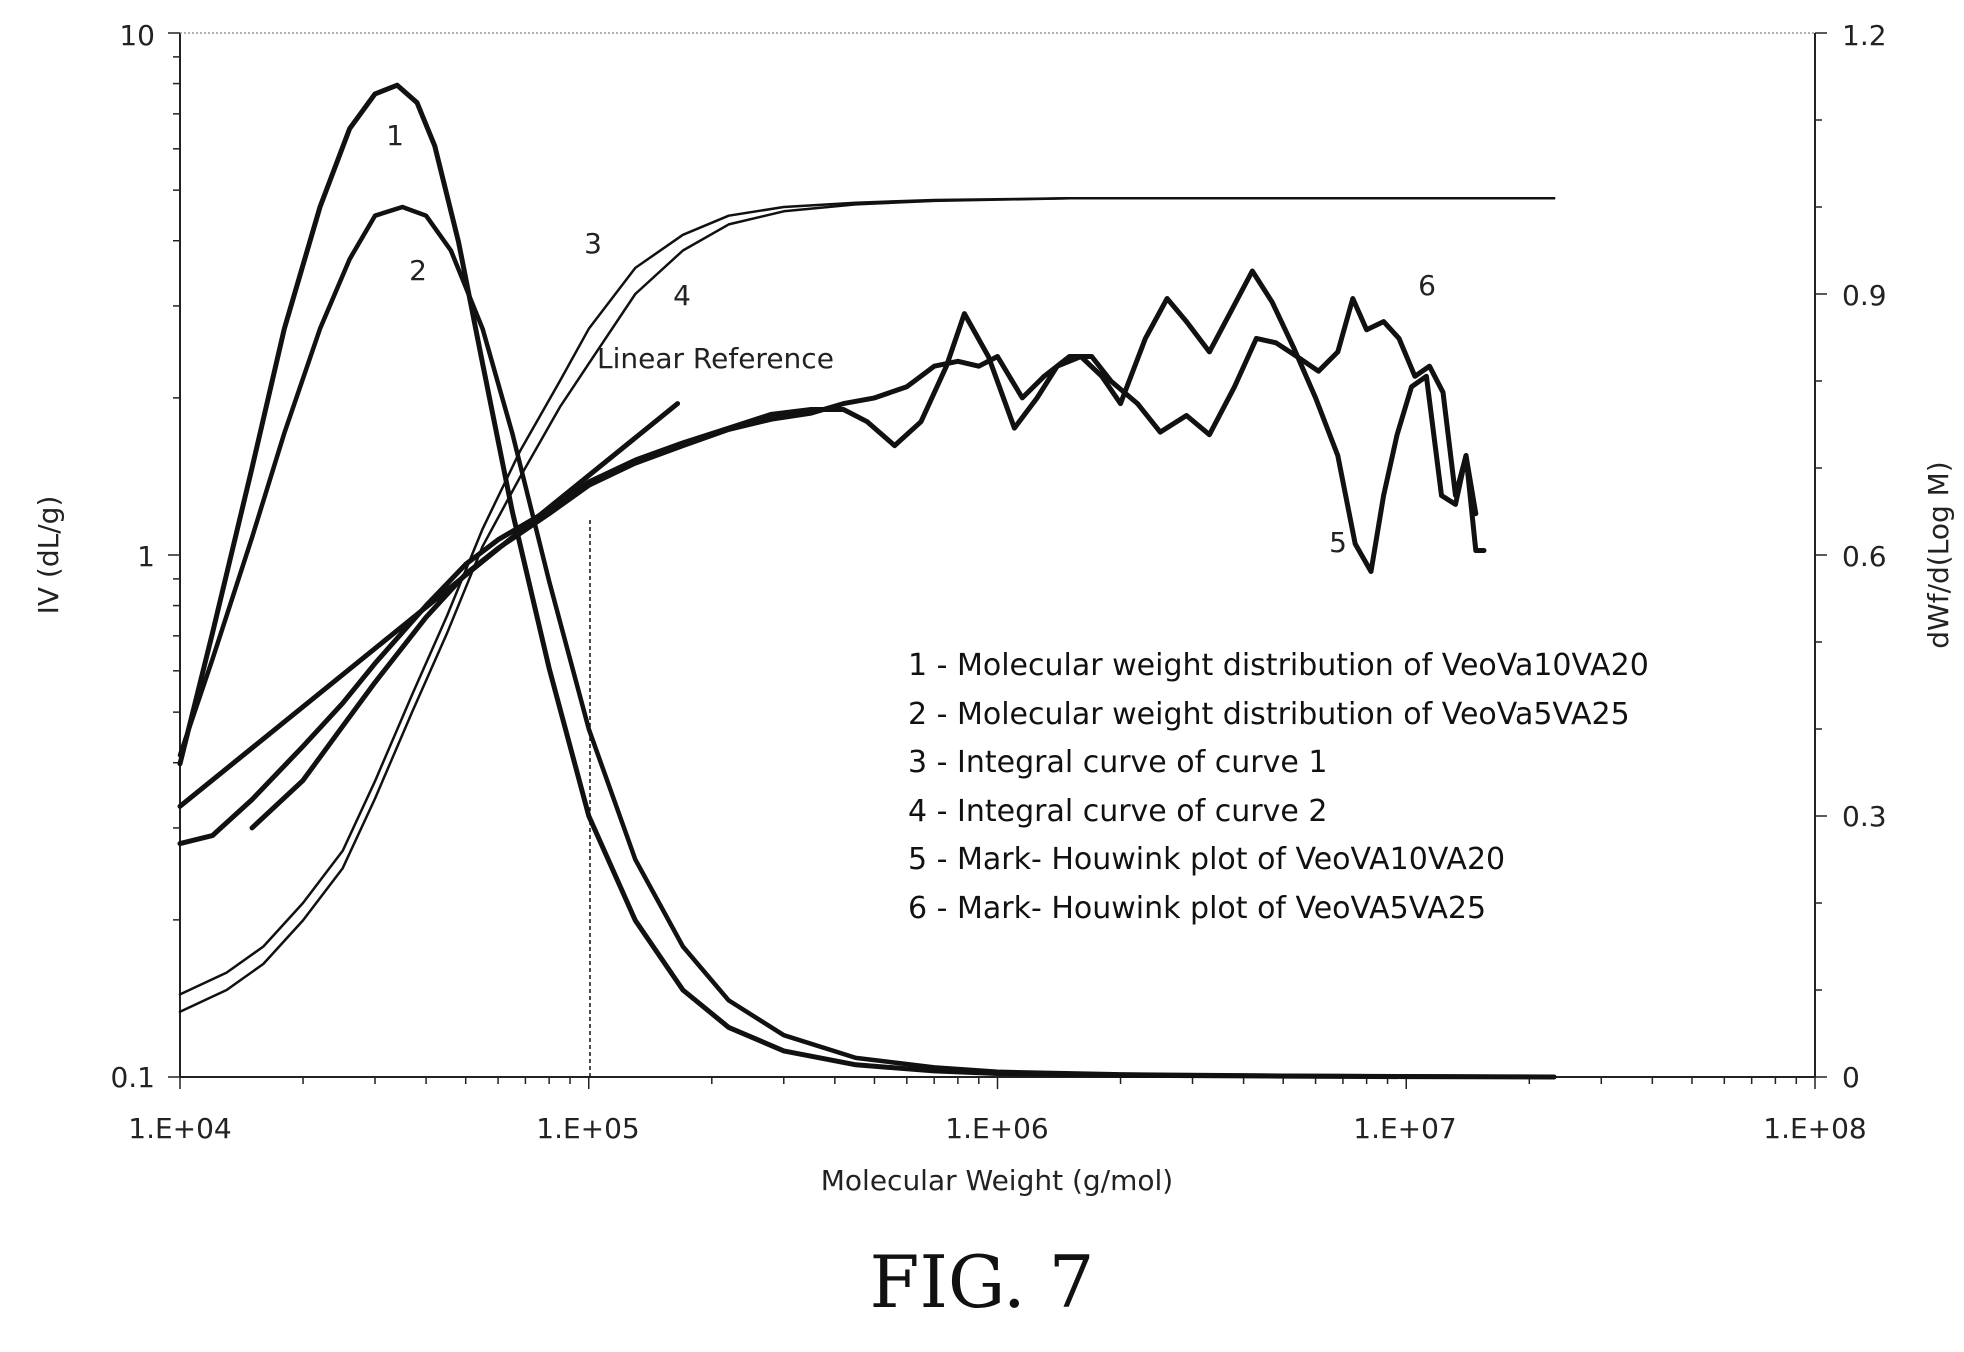  Describe the element at coordinates (1864, 556) in the screenshot. I see `y-right-tick-label-0.6: 0.6` at that location.